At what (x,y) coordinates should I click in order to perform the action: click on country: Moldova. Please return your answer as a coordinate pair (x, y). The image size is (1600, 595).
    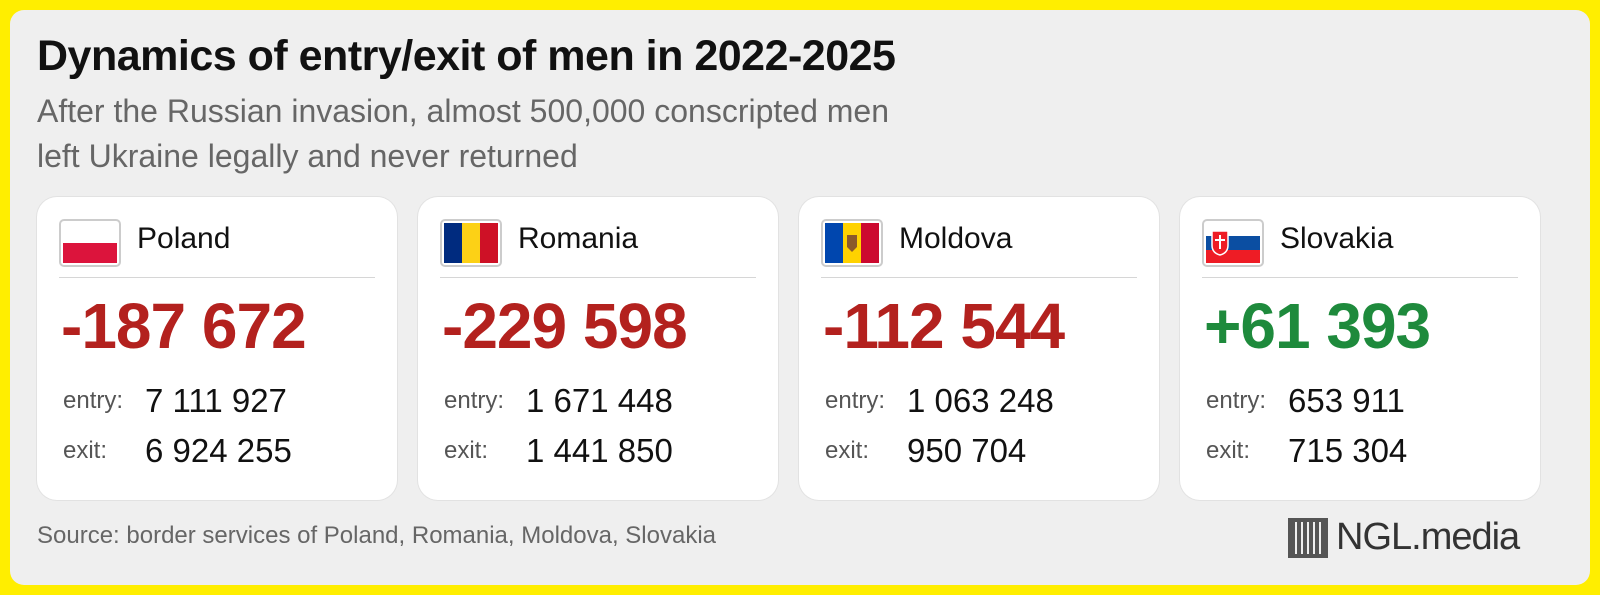
    Looking at the image, I should click on (956, 238).